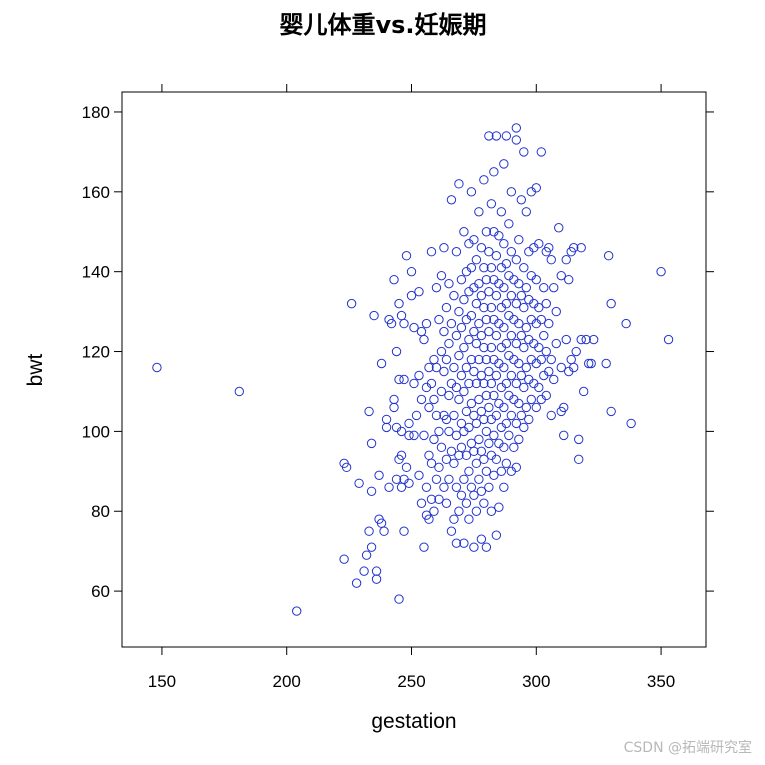 This screenshot has height=765, width=765. I want to click on y-axis-label: bwt, so click(35, 369).